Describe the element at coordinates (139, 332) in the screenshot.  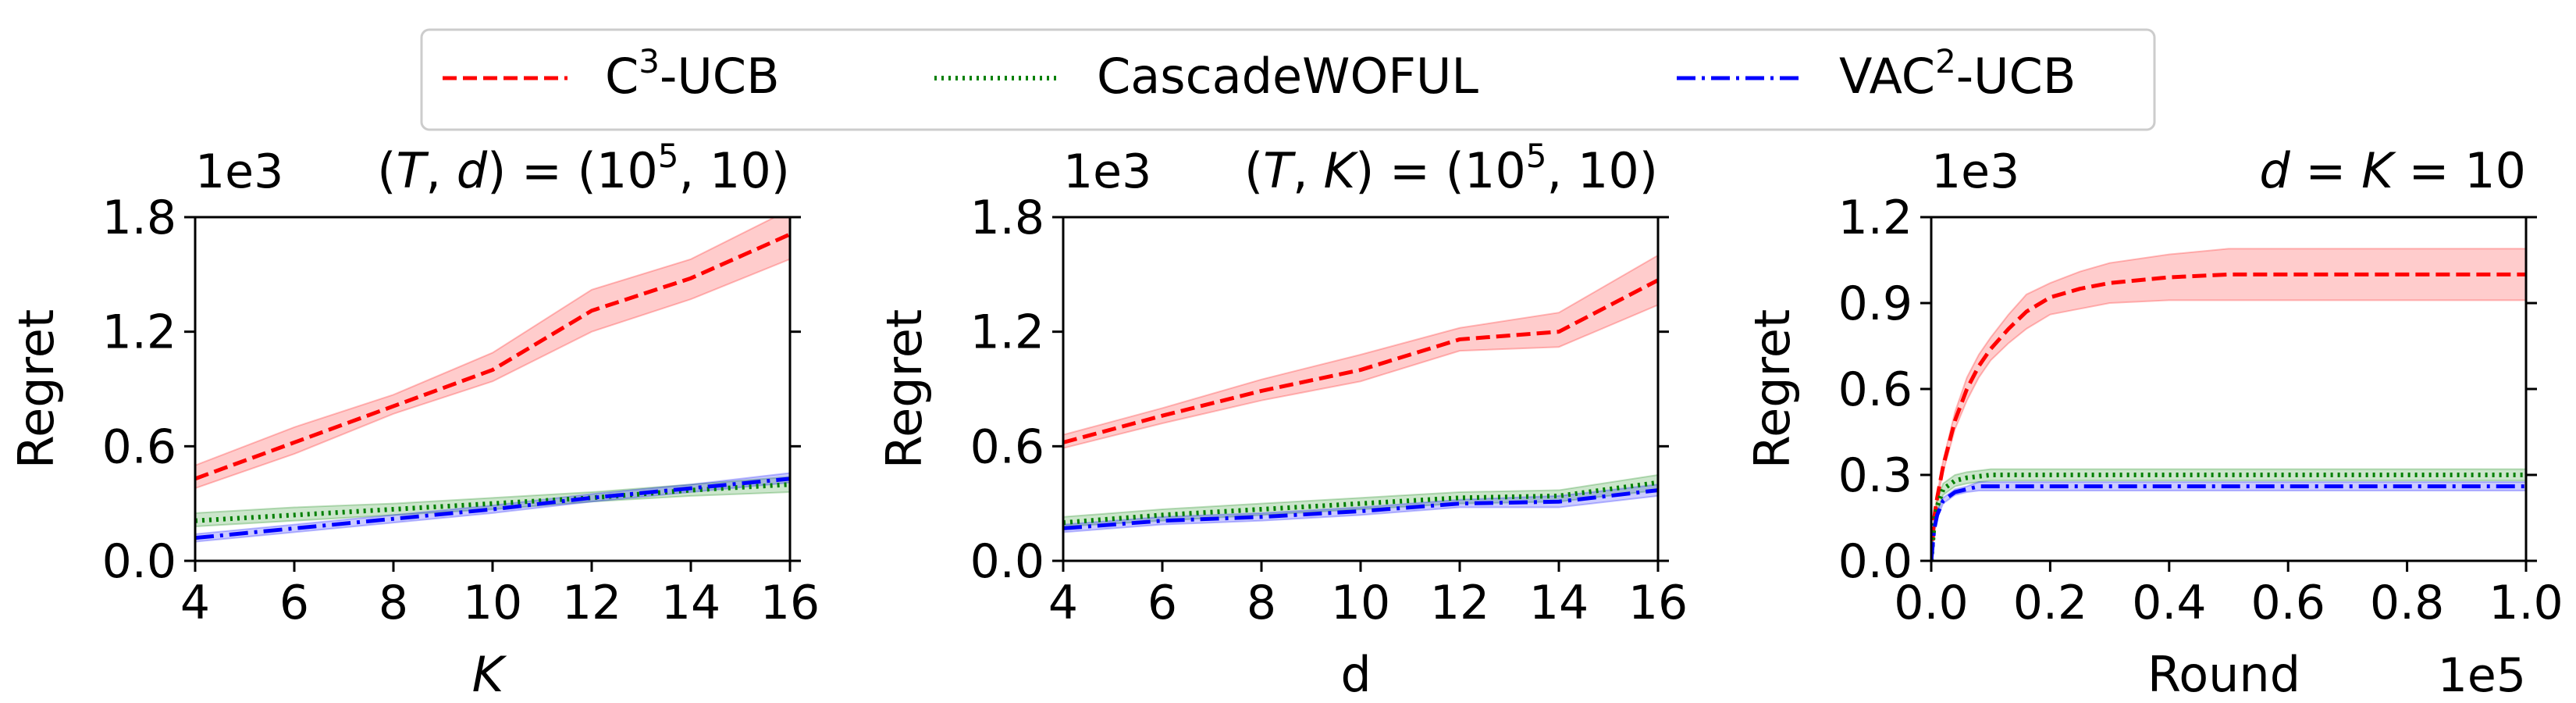
I see `y-tick-label-1-2: 1.2` at that location.